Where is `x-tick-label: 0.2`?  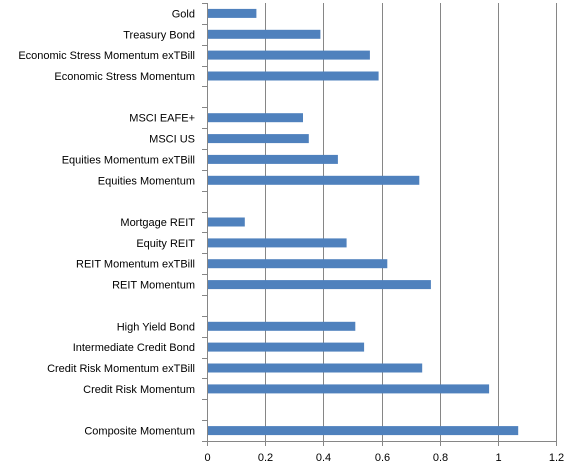 x-tick-label: 0.2 is located at coordinates (265, 458).